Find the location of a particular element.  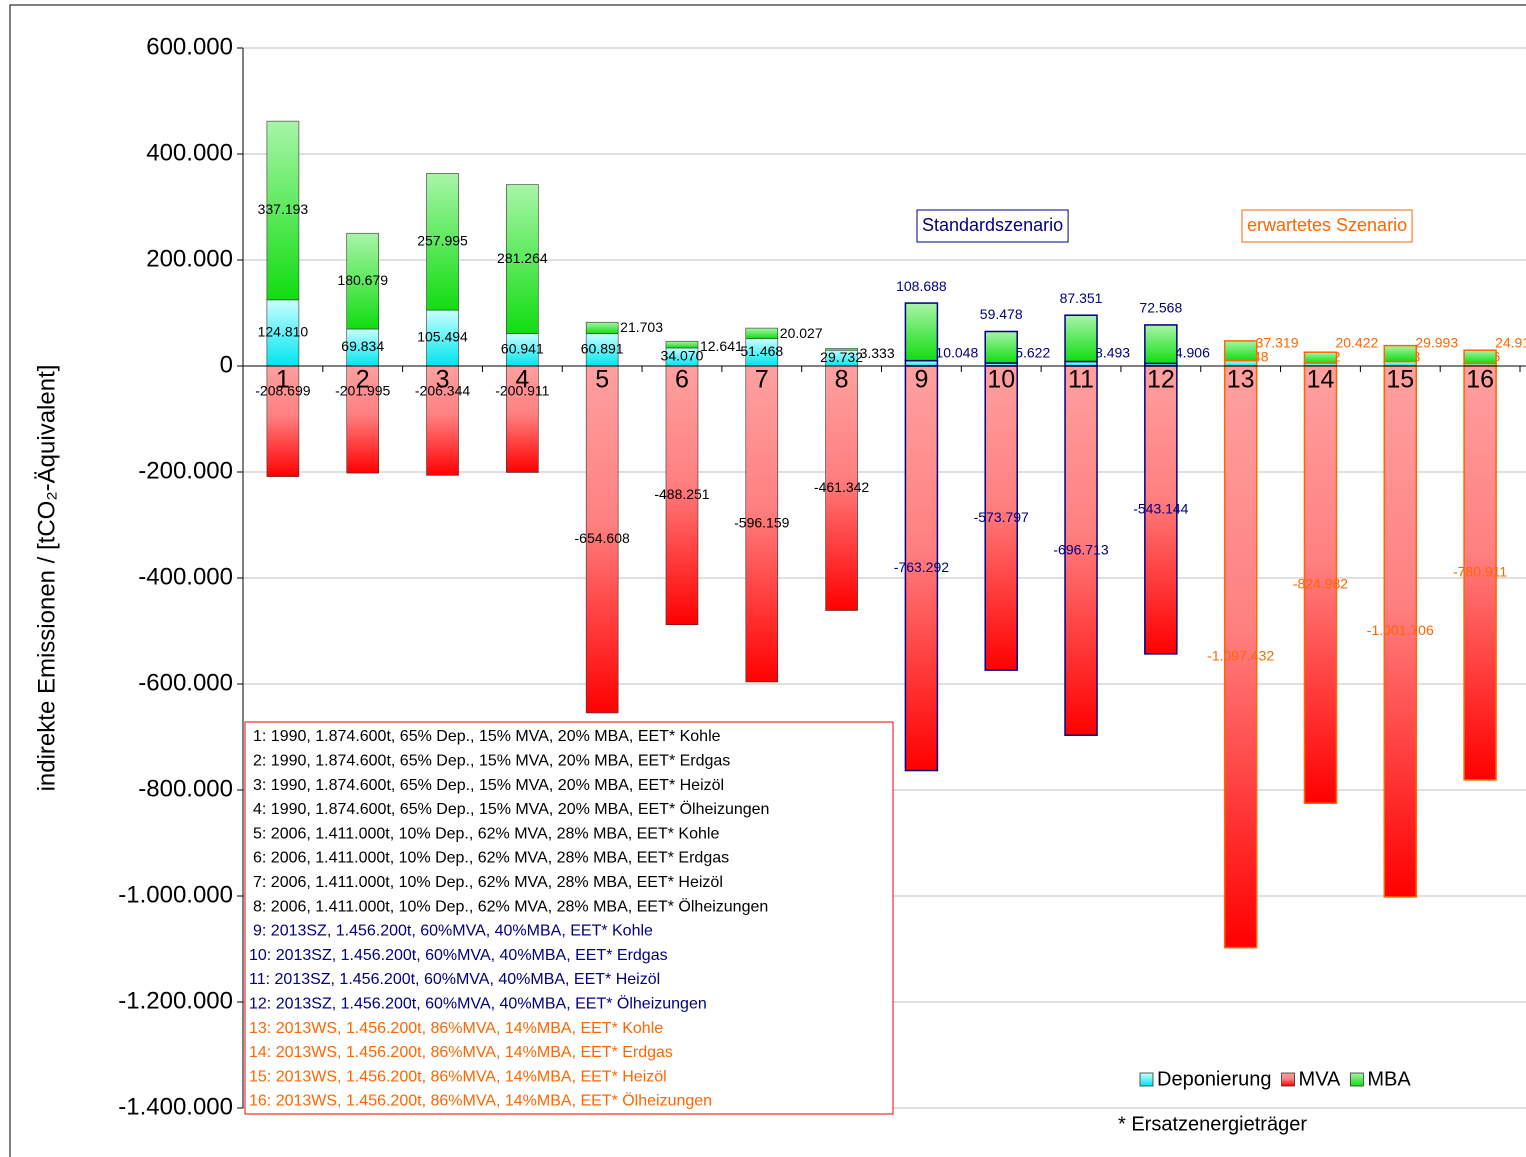

value-label: -763.292 is located at coordinates (921, 567).